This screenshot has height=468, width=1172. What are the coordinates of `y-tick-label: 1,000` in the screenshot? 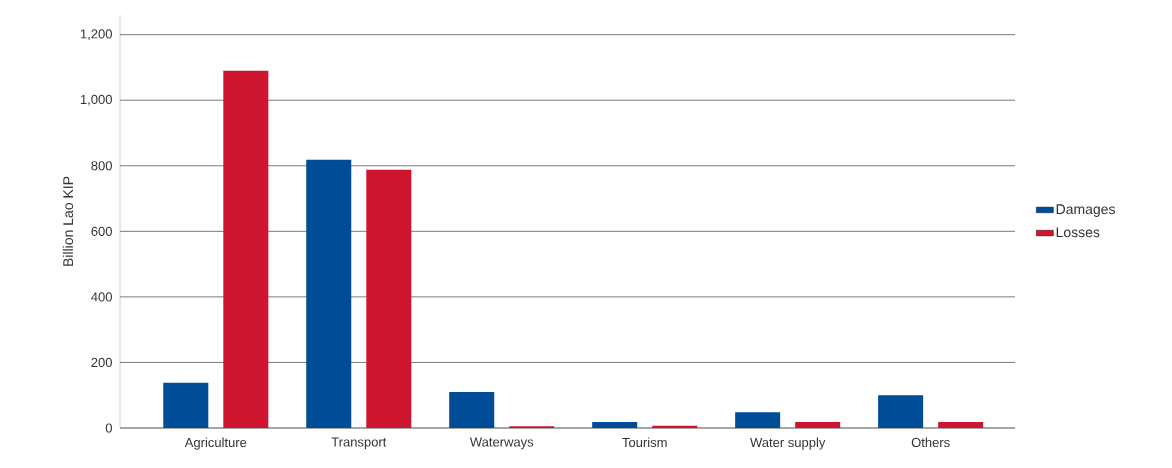 It's located at (96, 100).